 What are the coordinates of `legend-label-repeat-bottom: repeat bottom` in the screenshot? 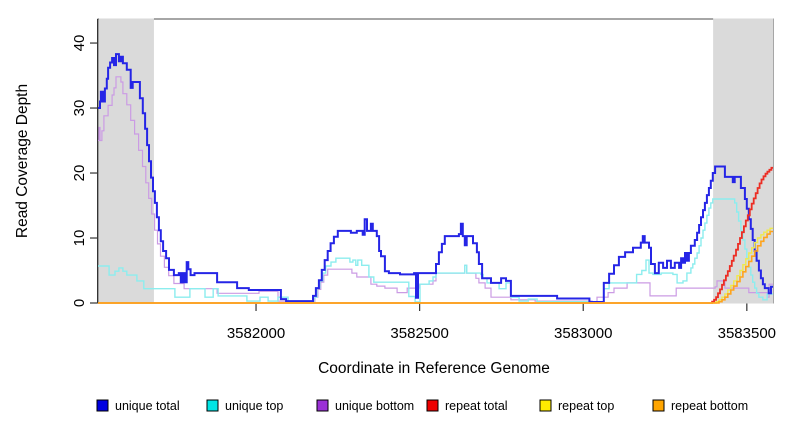 It's located at (709, 406).